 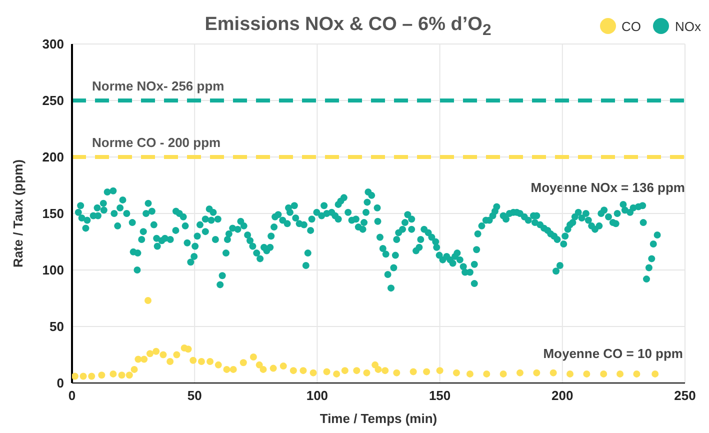 What do you see at coordinates (607, 187) in the screenshot?
I see `annotation: Moyenne NOx = 136 ppm` at bounding box center [607, 187].